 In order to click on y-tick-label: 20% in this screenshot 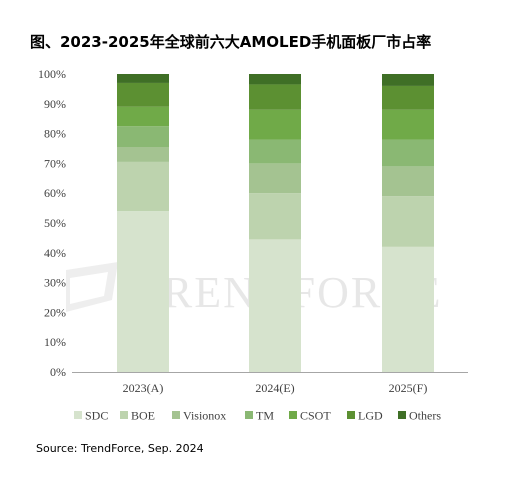, I will do `click(55, 312)`.